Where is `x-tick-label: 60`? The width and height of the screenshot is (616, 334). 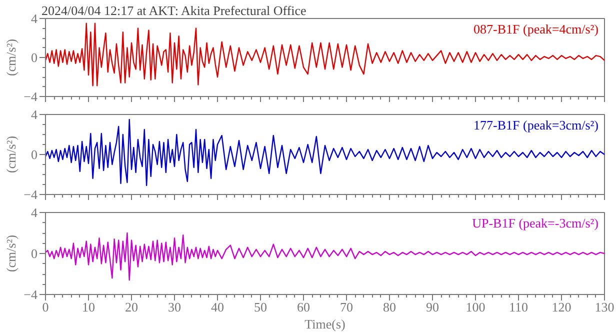
x-tick-label: 60 is located at coordinates (303, 307).